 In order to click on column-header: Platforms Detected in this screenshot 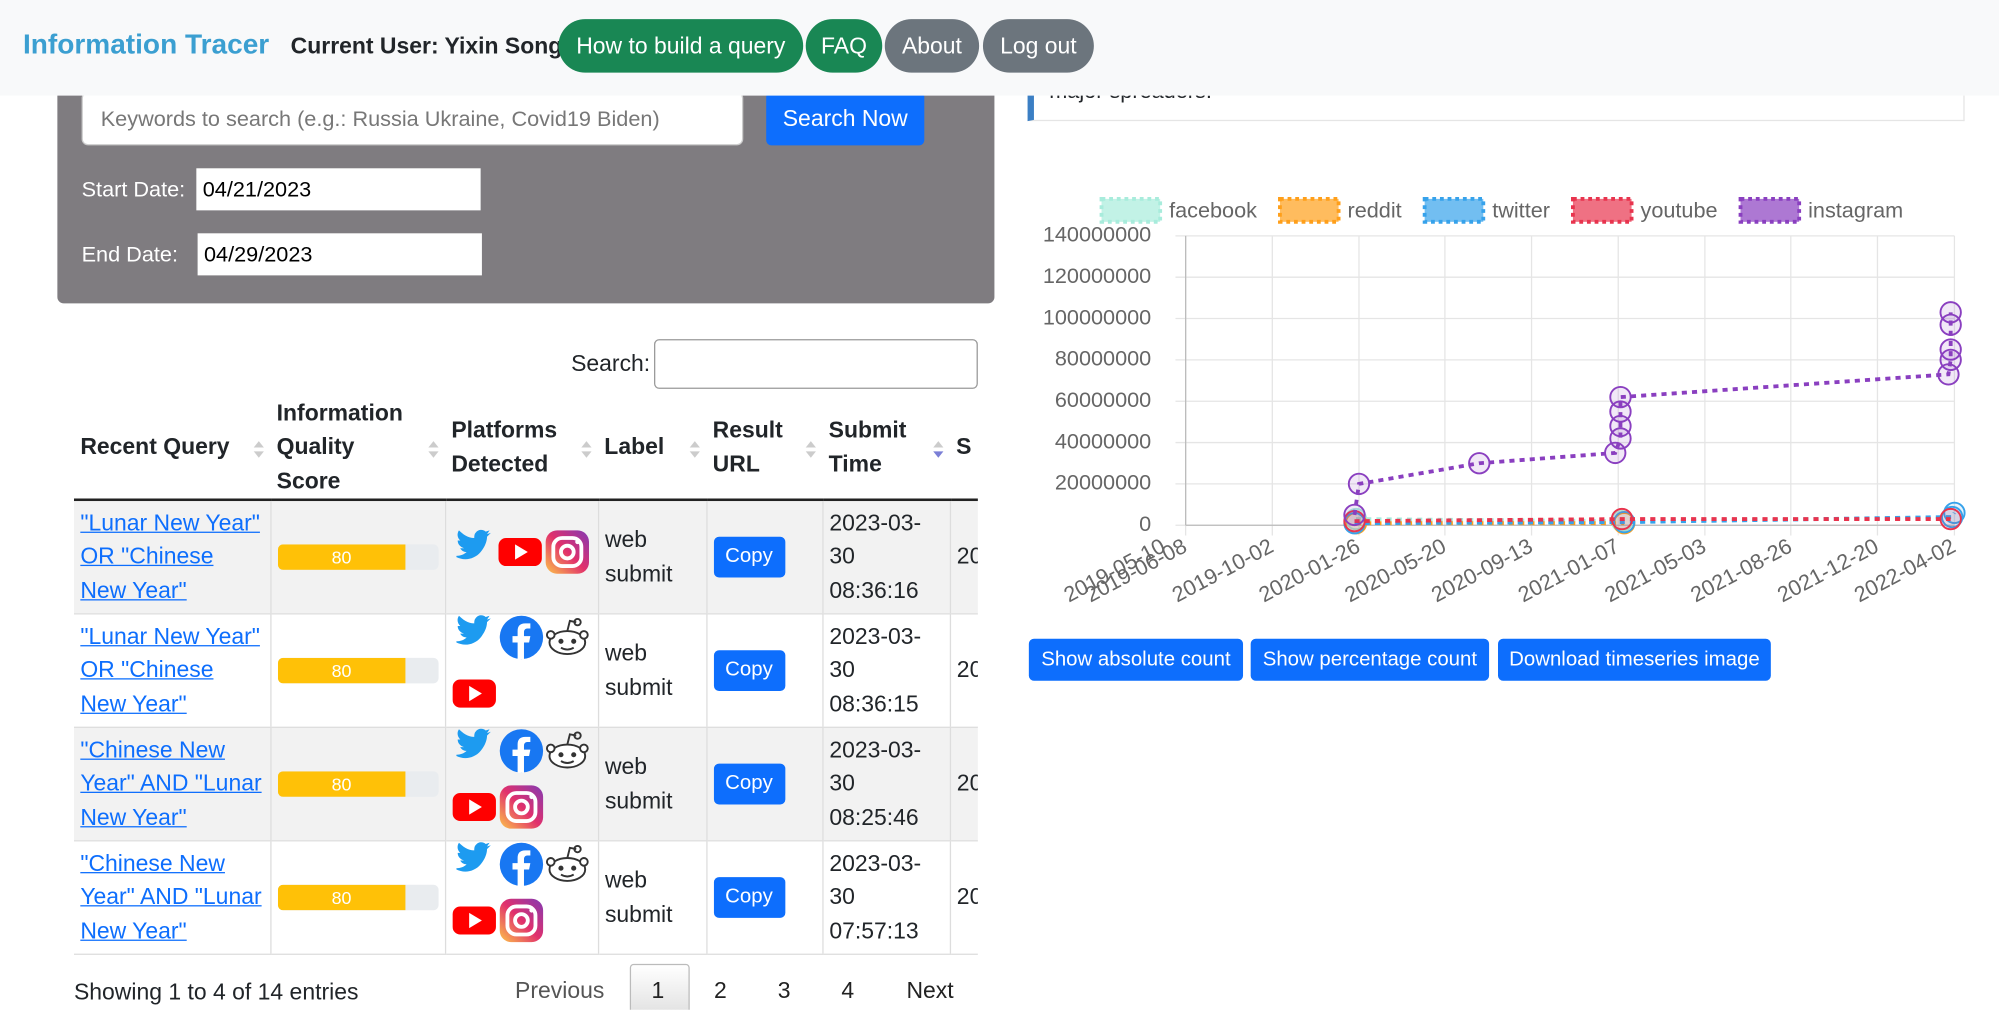, I will do `click(521, 448)`.